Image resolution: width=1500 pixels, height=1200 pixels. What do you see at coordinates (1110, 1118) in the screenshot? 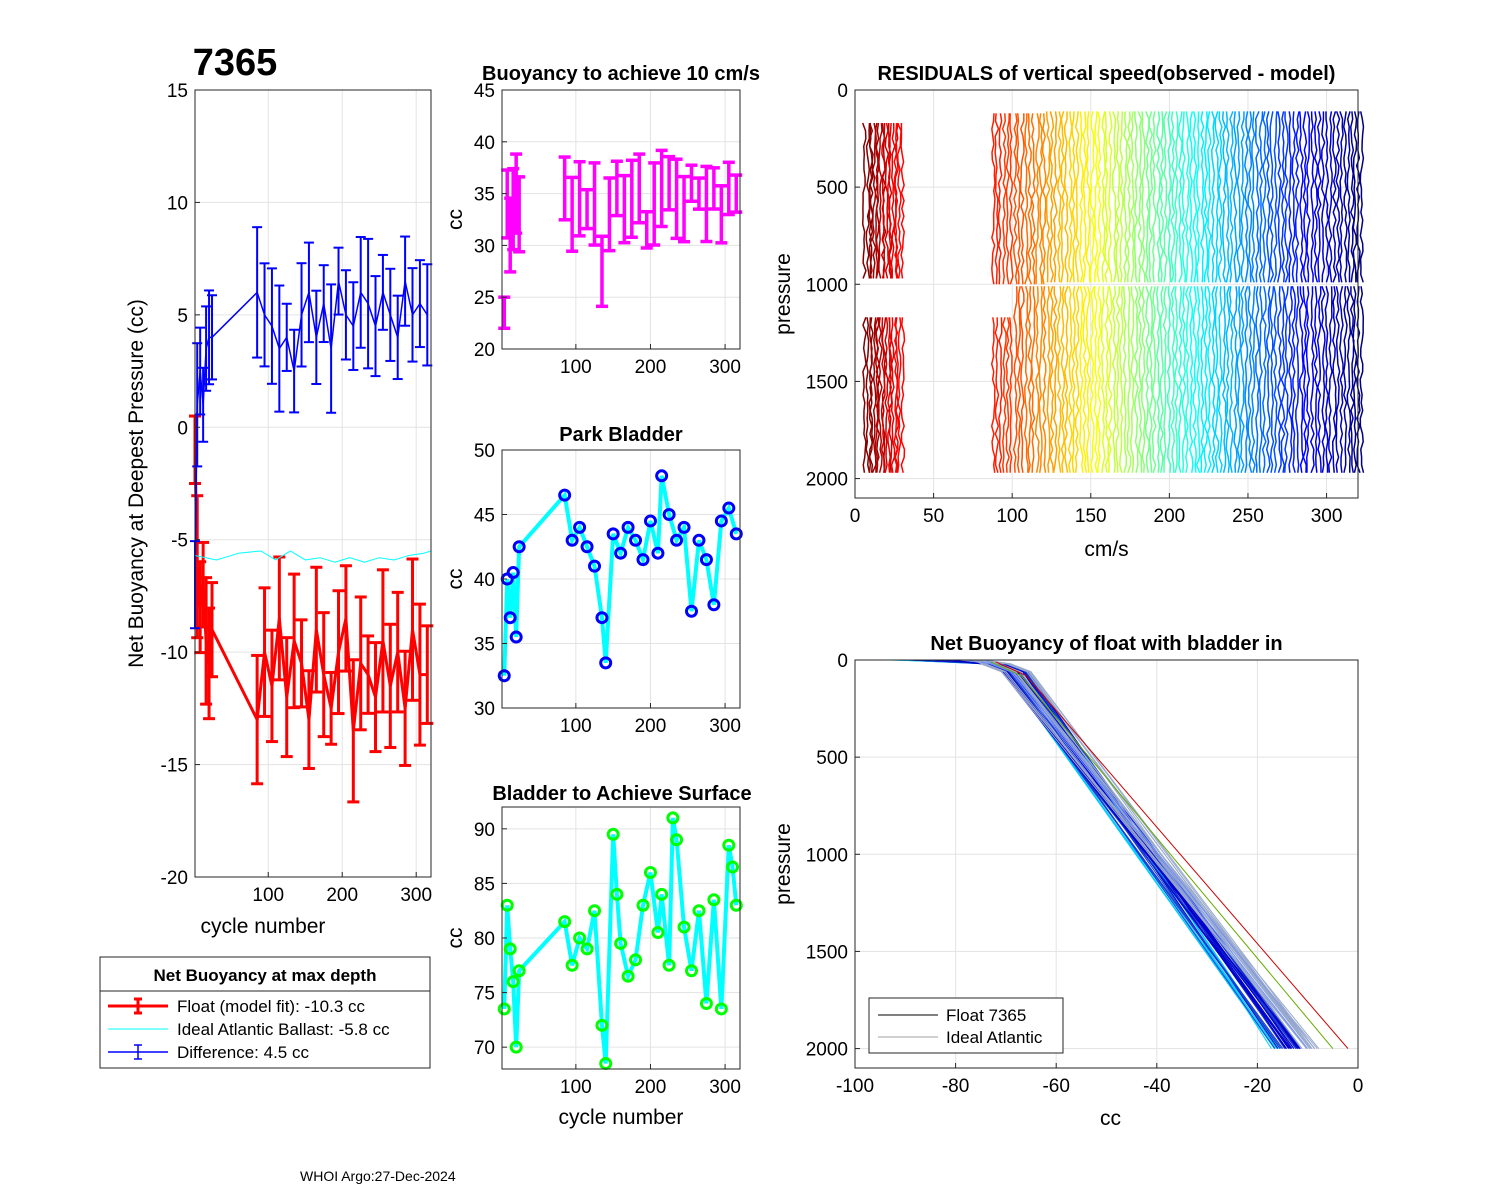
I see `x-axis-label: cc` at bounding box center [1110, 1118].